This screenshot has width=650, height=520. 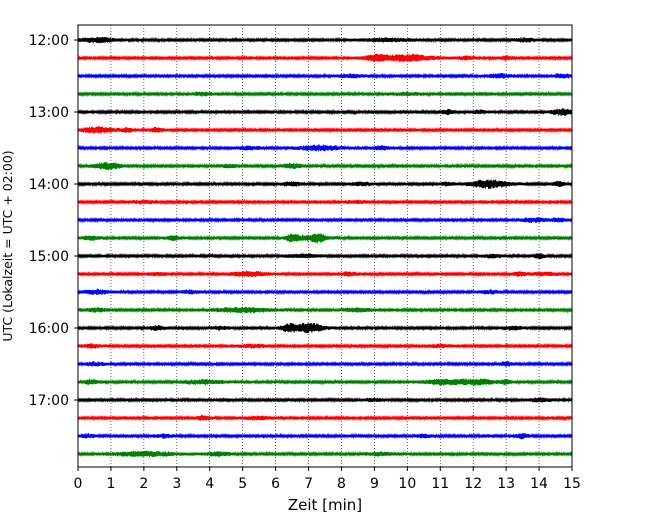 What do you see at coordinates (176, 484) in the screenshot?
I see `x-tick-label: 3` at bounding box center [176, 484].